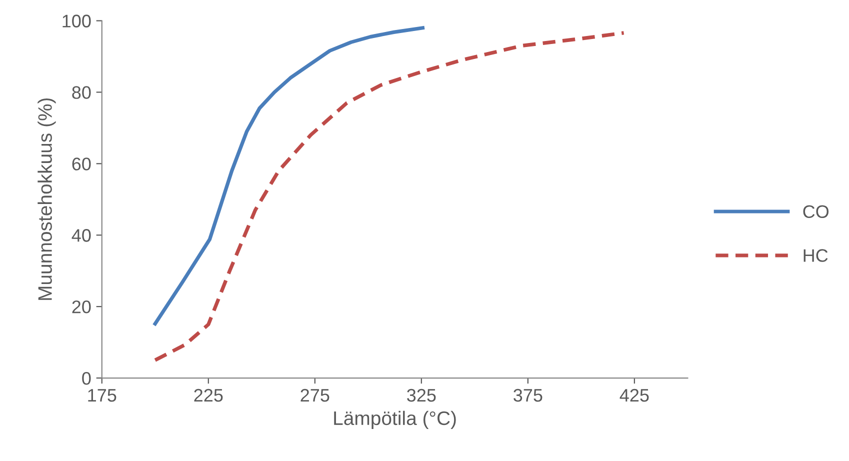 The width and height of the screenshot is (849, 461). What do you see at coordinates (81, 307) in the screenshot?
I see `y-tick-label: 20` at bounding box center [81, 307].